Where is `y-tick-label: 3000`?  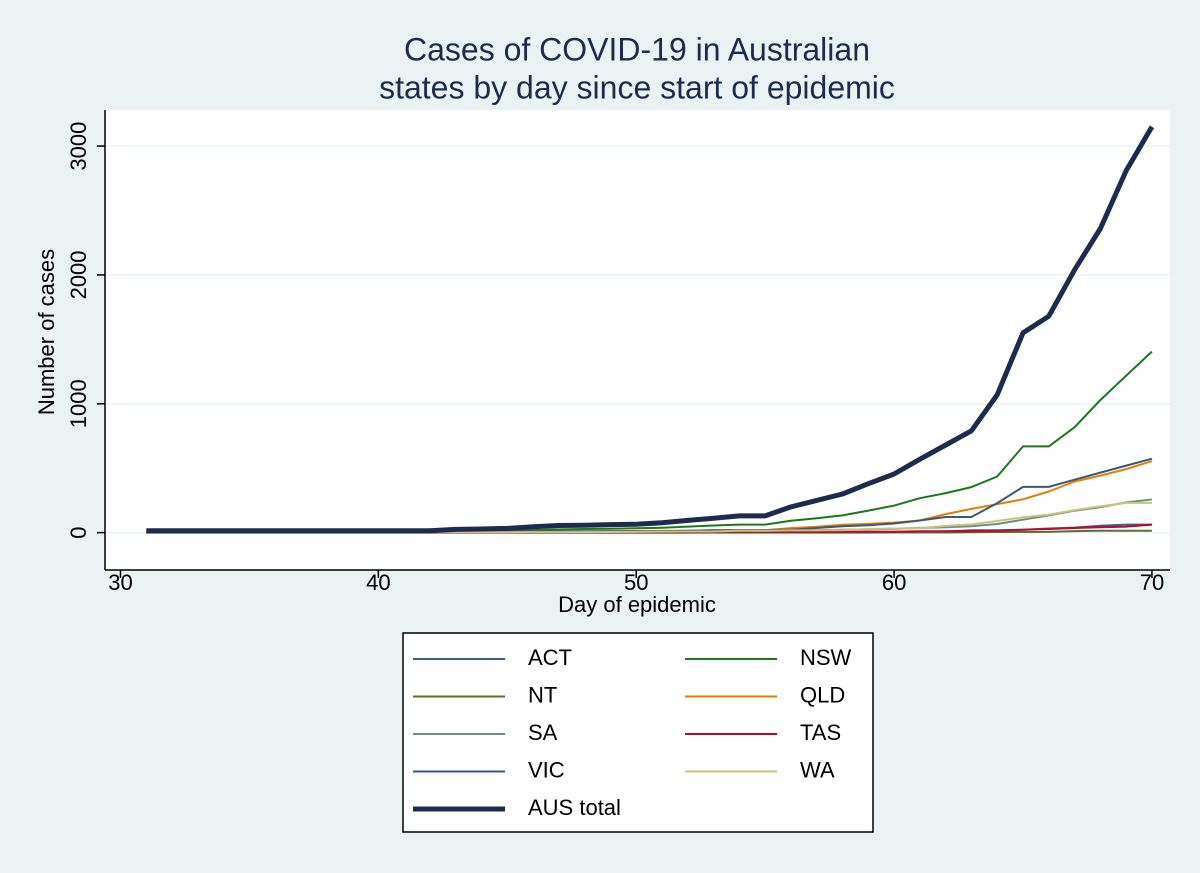
y-tick-label: 3000 is located at coordinates (78, 146).